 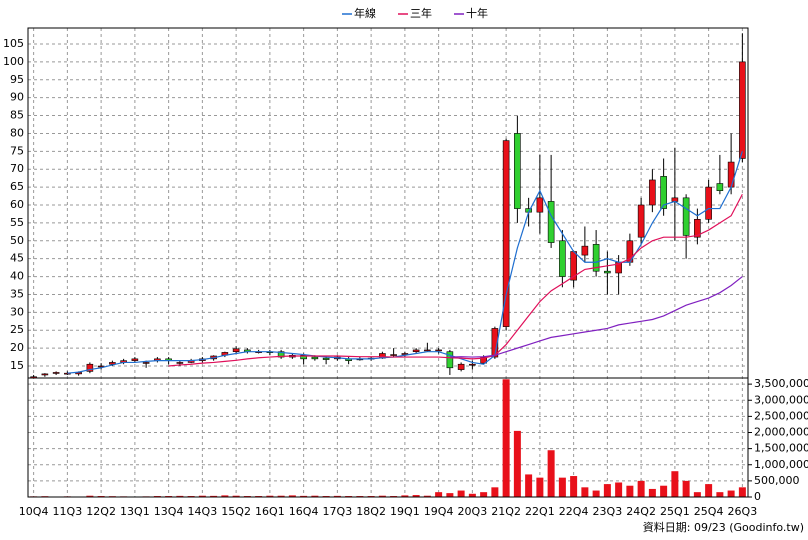 What do you see at coordinates (68, 511) in the screenshot?
I see `x-tick-label: 11Q3` at bounding box center [68, 511].